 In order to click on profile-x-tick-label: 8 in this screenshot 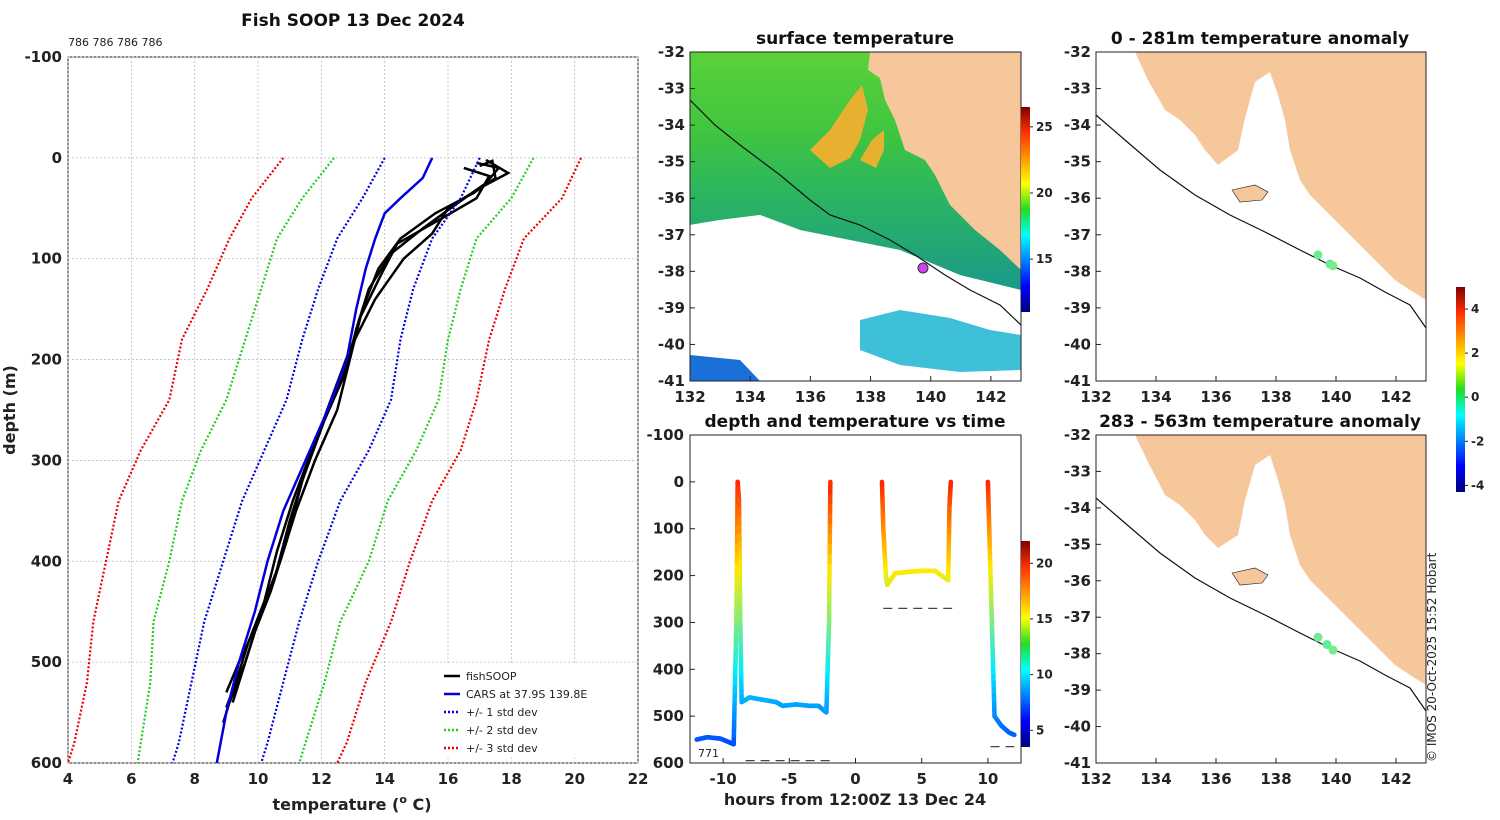, I will do `click(194, 779)`.